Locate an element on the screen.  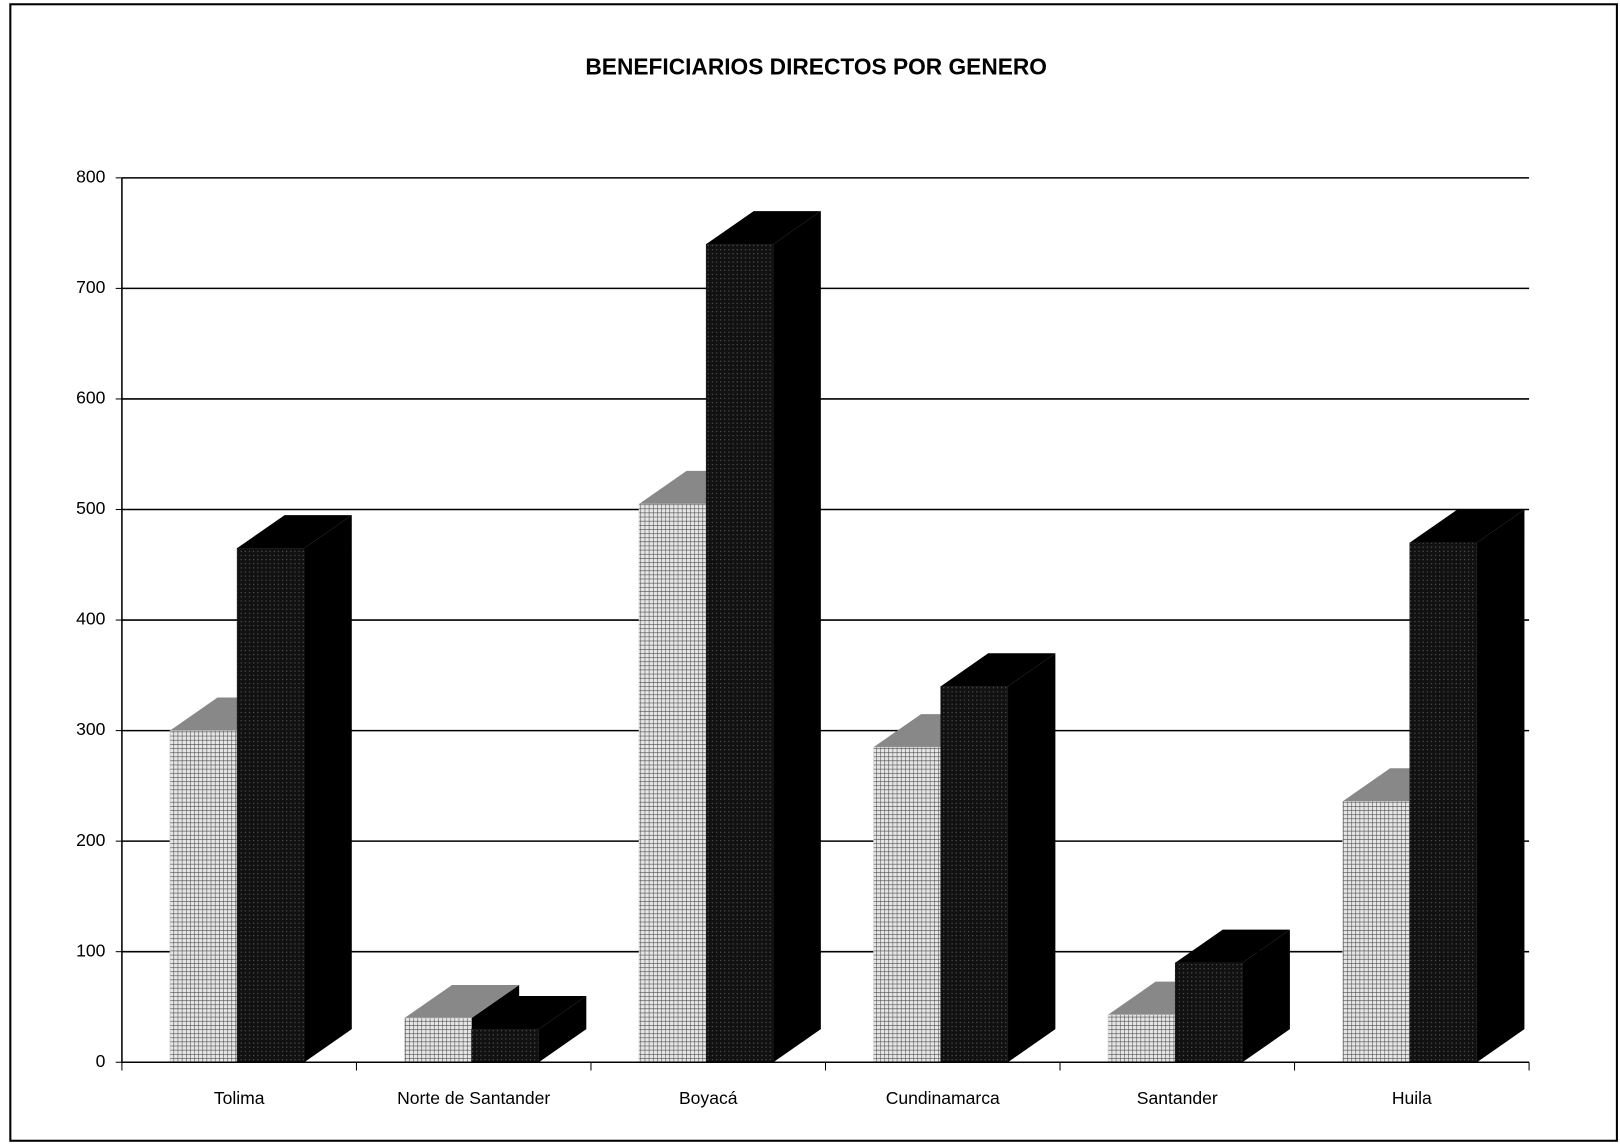
x-tick-label: Cundinamarca is located at coordinates (943, 1098).